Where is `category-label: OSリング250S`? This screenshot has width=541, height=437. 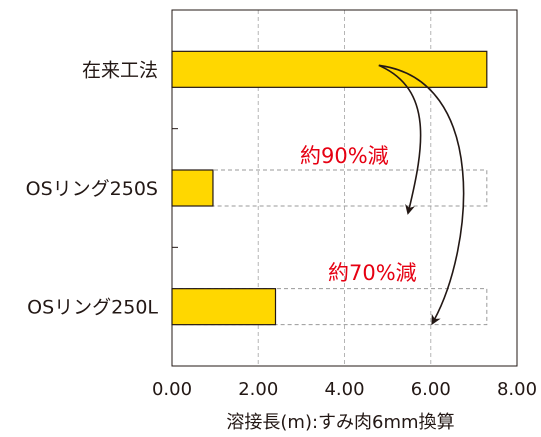
category-label: OSリング250S is located at coordinates (92, 189).